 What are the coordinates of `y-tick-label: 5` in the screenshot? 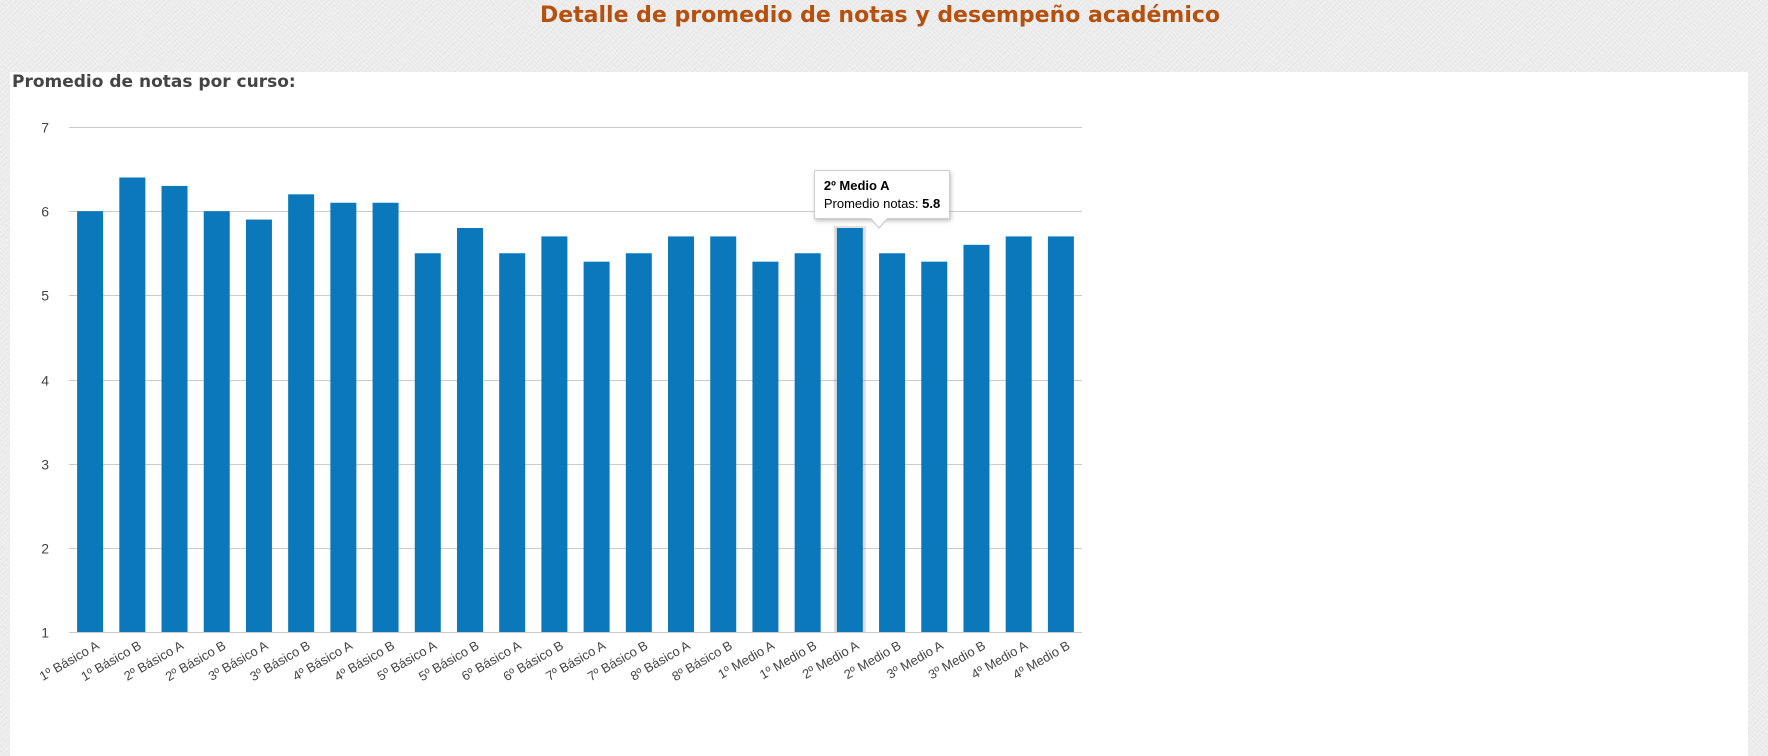 It's located at (45, 296).